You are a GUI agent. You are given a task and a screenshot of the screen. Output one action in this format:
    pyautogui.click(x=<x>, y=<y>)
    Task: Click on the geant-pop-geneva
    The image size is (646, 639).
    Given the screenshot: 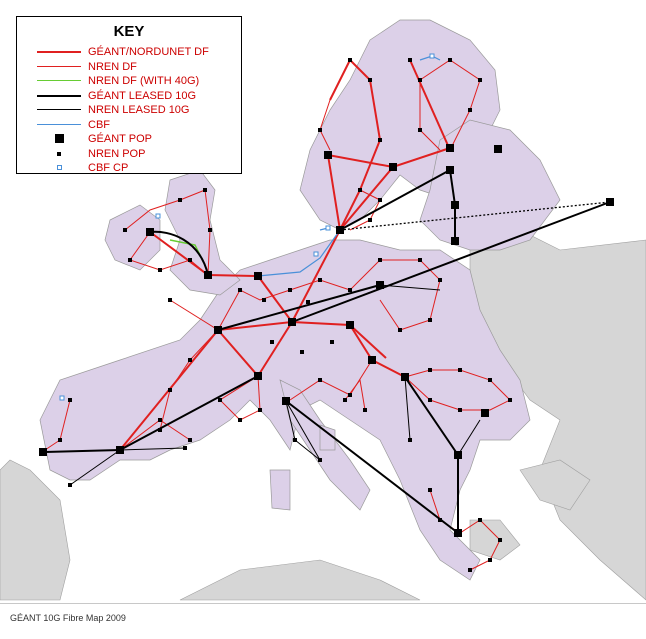 What is the action you would take?
    pyautogui.click(x=258, y=376)
    